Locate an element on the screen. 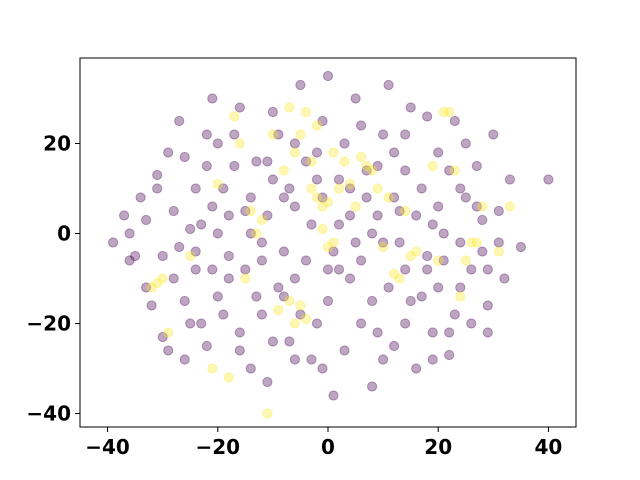 The height and width of the screenshot is (480, 640). x-tick-label: 40 is located at coordinates (549, 447).